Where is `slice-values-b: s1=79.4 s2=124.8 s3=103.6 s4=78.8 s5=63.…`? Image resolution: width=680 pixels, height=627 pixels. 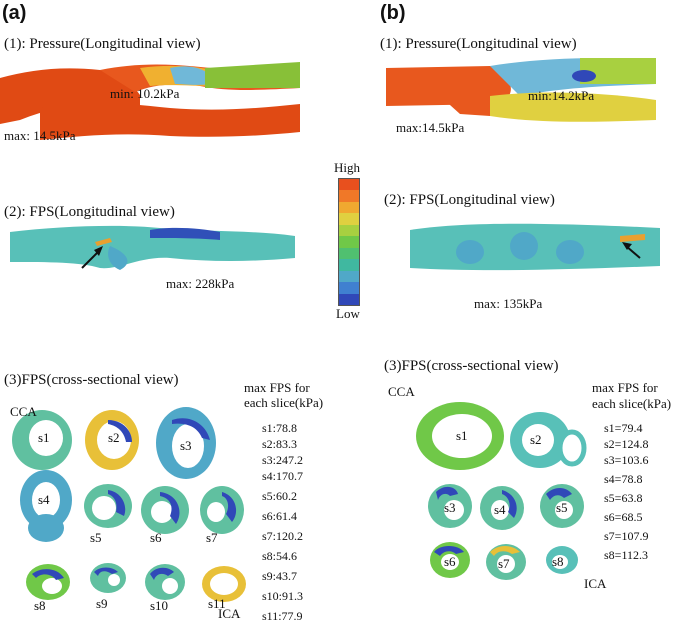 slice-values-b: s1=79.4 s2=124.8 s3=103.6 s4=78.8 s5=63.… is located at coordinates (626, 491).